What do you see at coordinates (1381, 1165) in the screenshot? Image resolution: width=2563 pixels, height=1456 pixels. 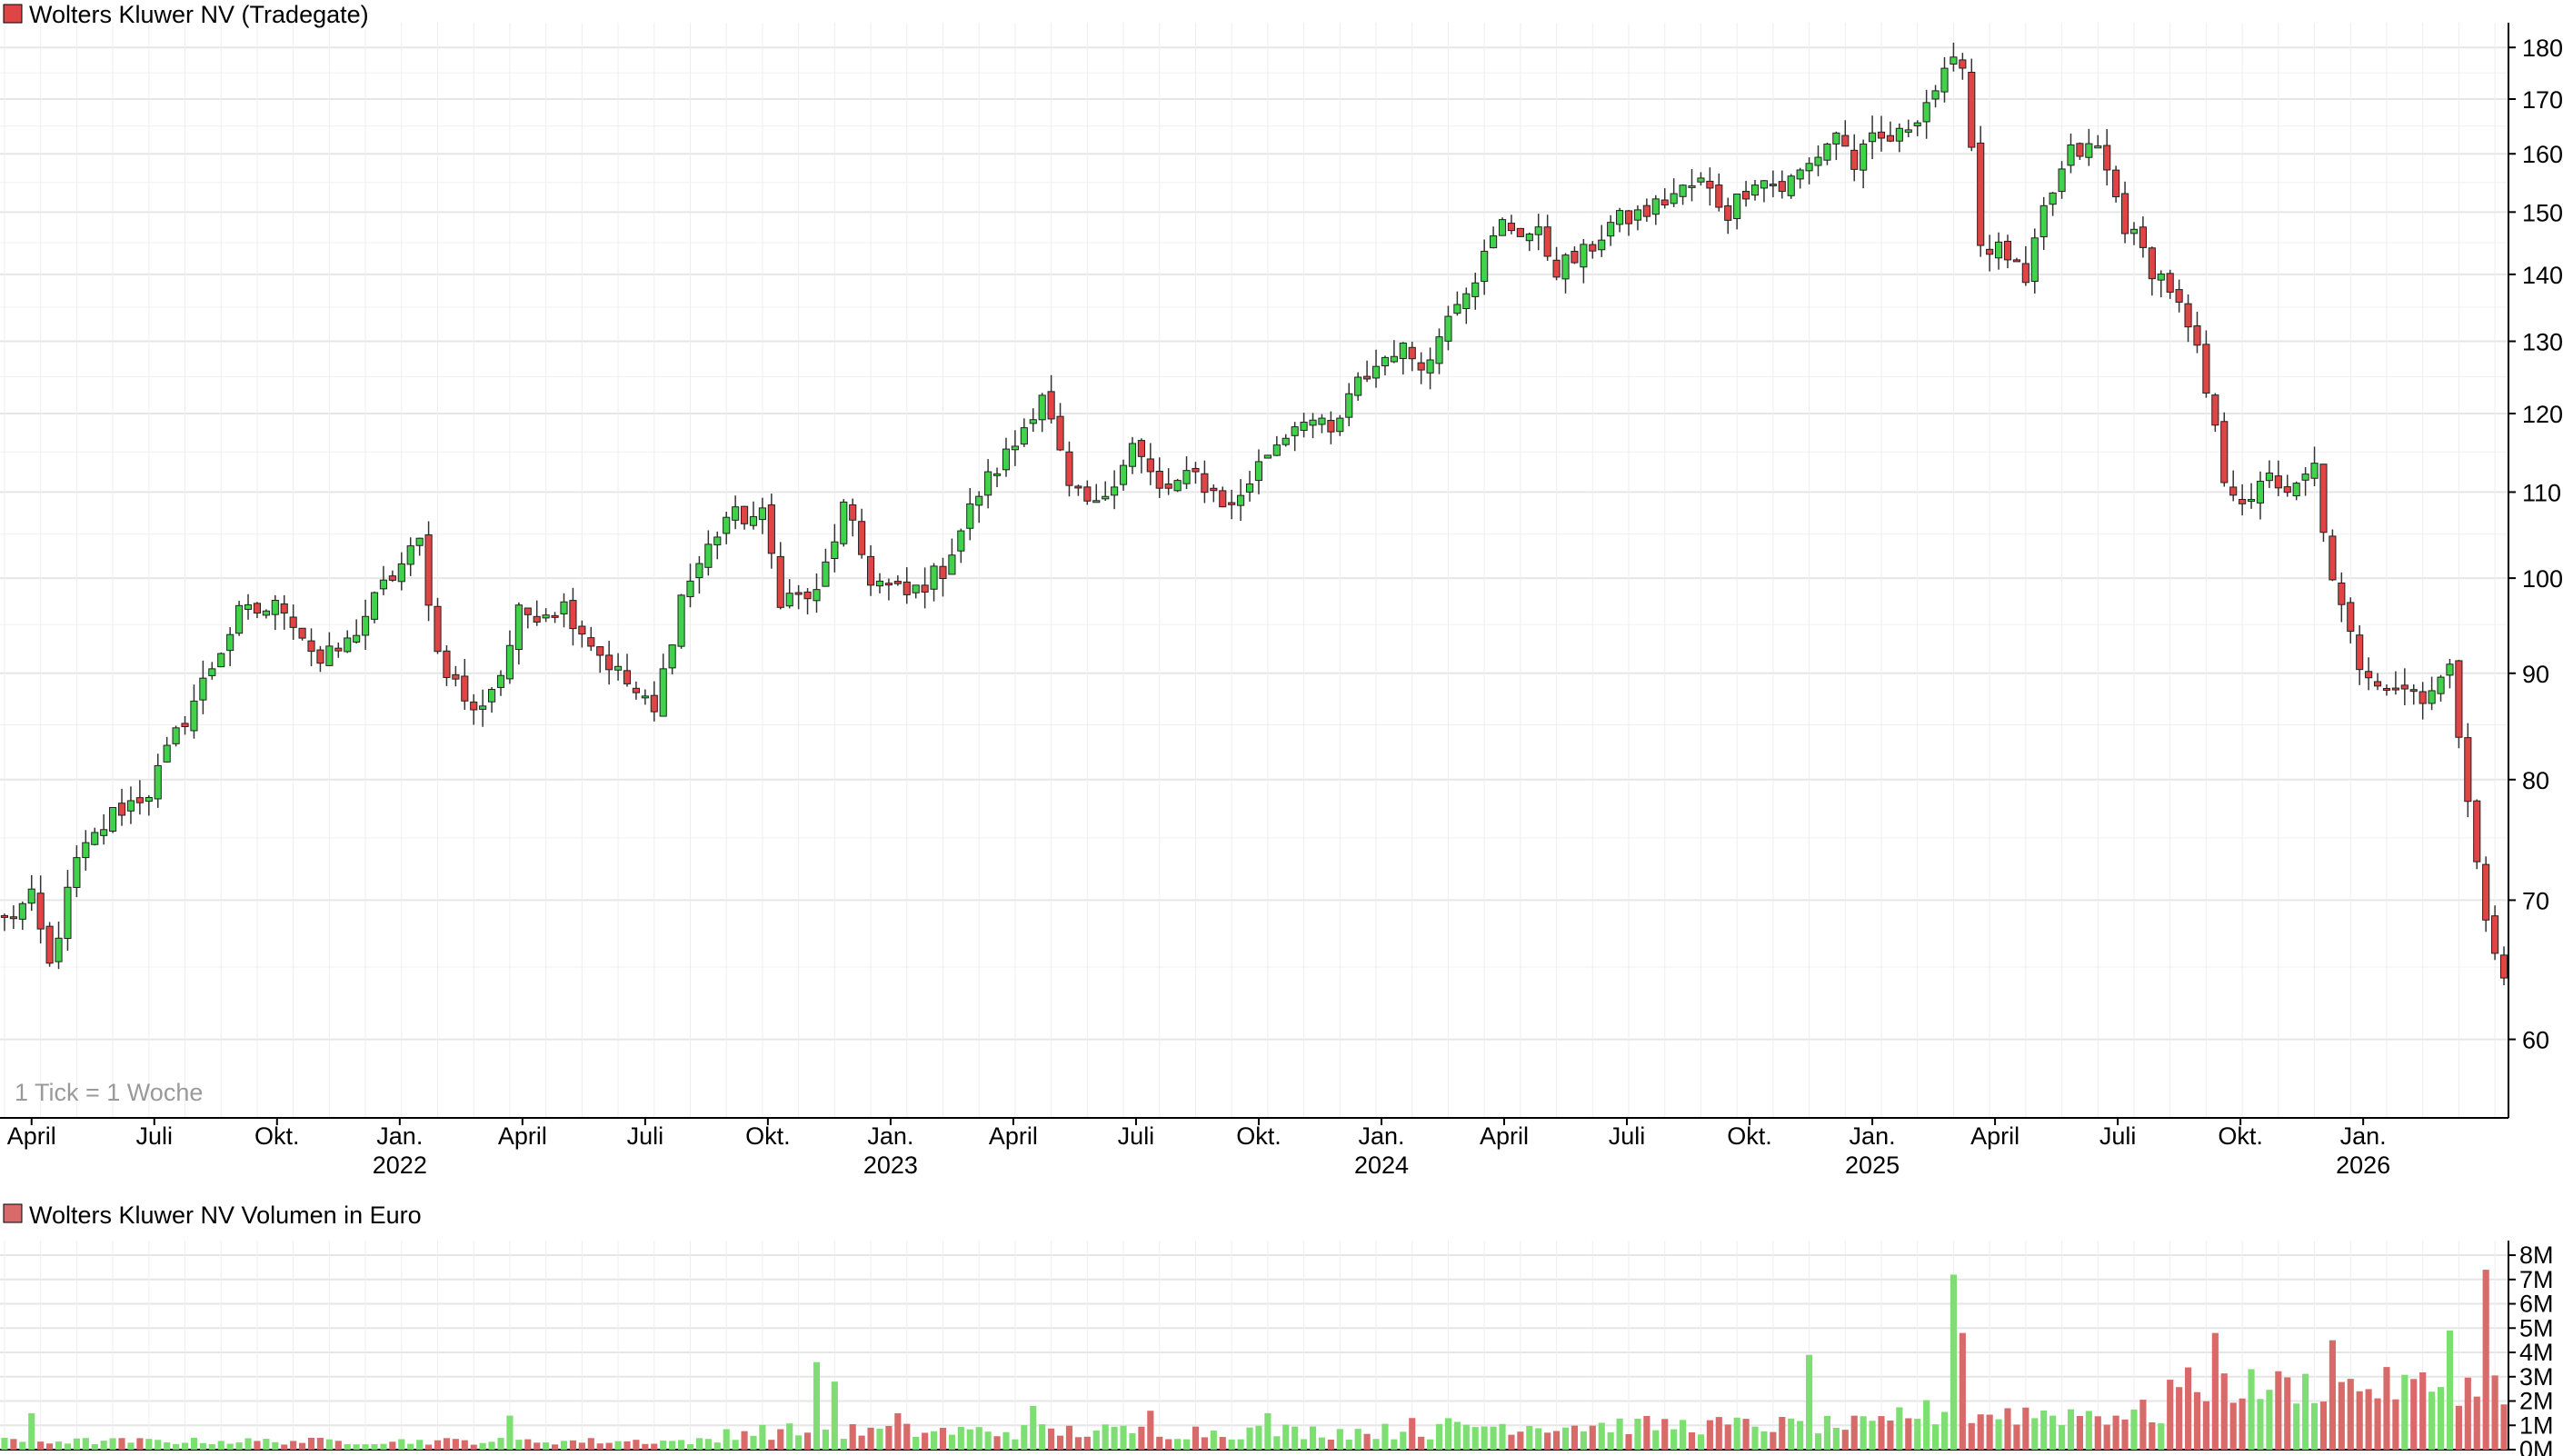 I see `x-tick-year: 2024` at bounding box center [1381, 1165].